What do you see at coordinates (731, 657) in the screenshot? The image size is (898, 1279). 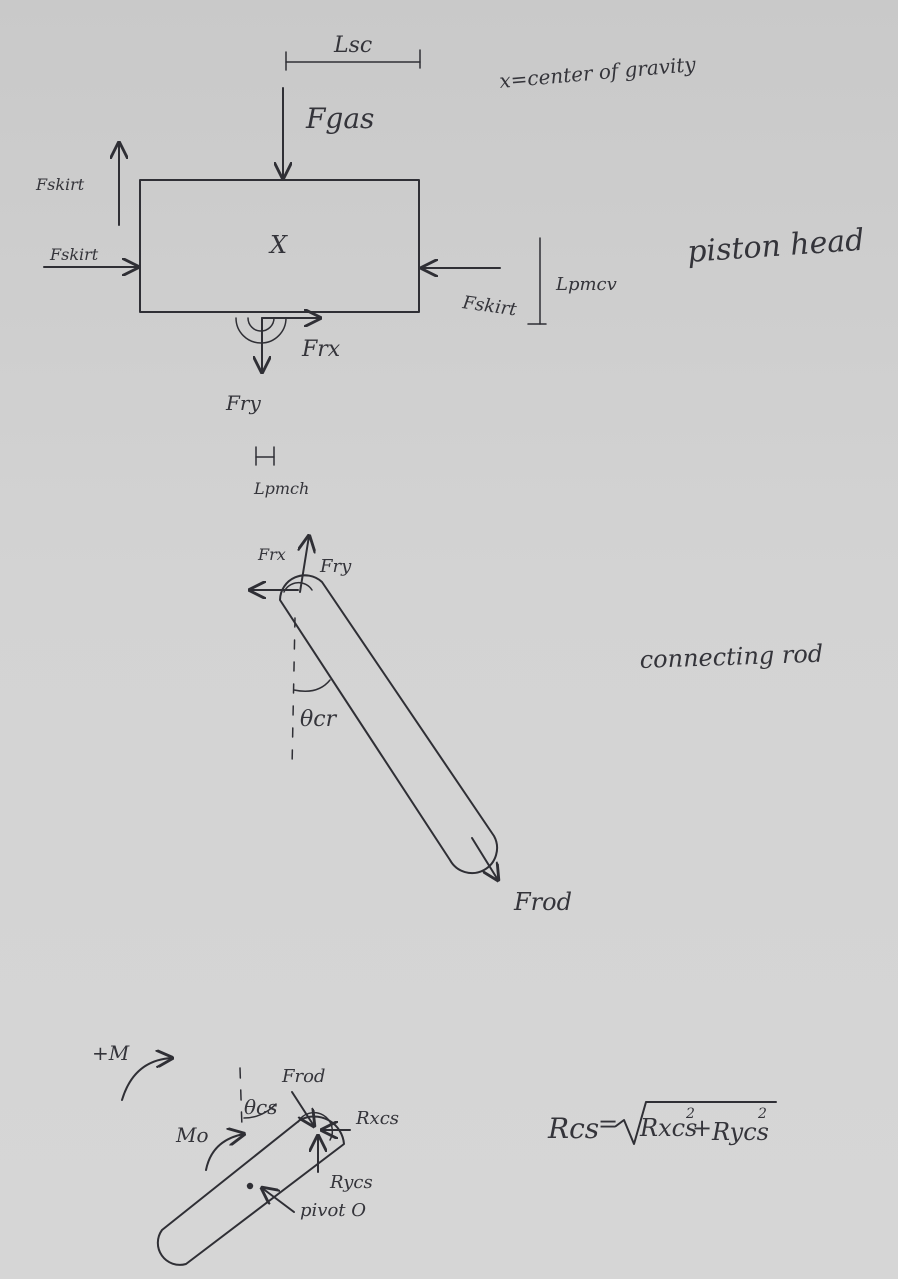 I see `connecting-rod-caption: connecting rod` at bounding box center [731, 657].